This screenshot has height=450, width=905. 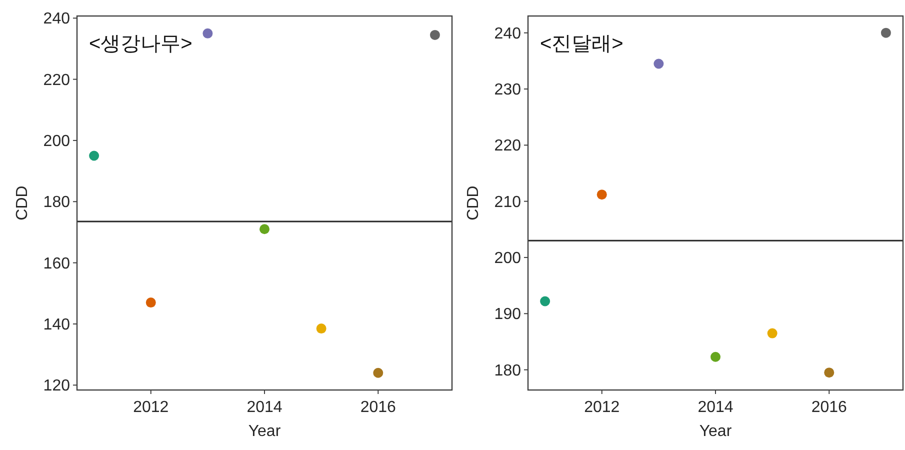 I want to click on y-tick-label: 190, so click(x=508, y=315).